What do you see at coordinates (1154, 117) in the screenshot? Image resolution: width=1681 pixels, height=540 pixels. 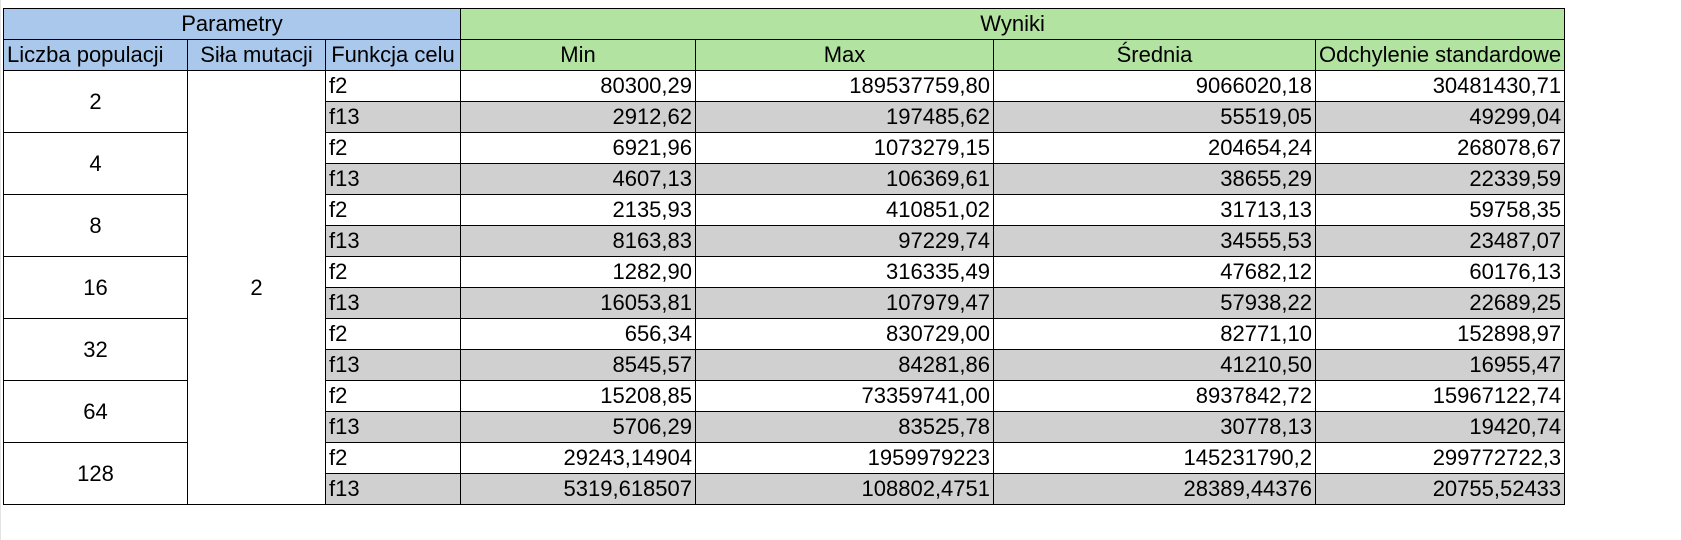 I see `mean-cell: 55519,05` at bounding box center [1154, 117].